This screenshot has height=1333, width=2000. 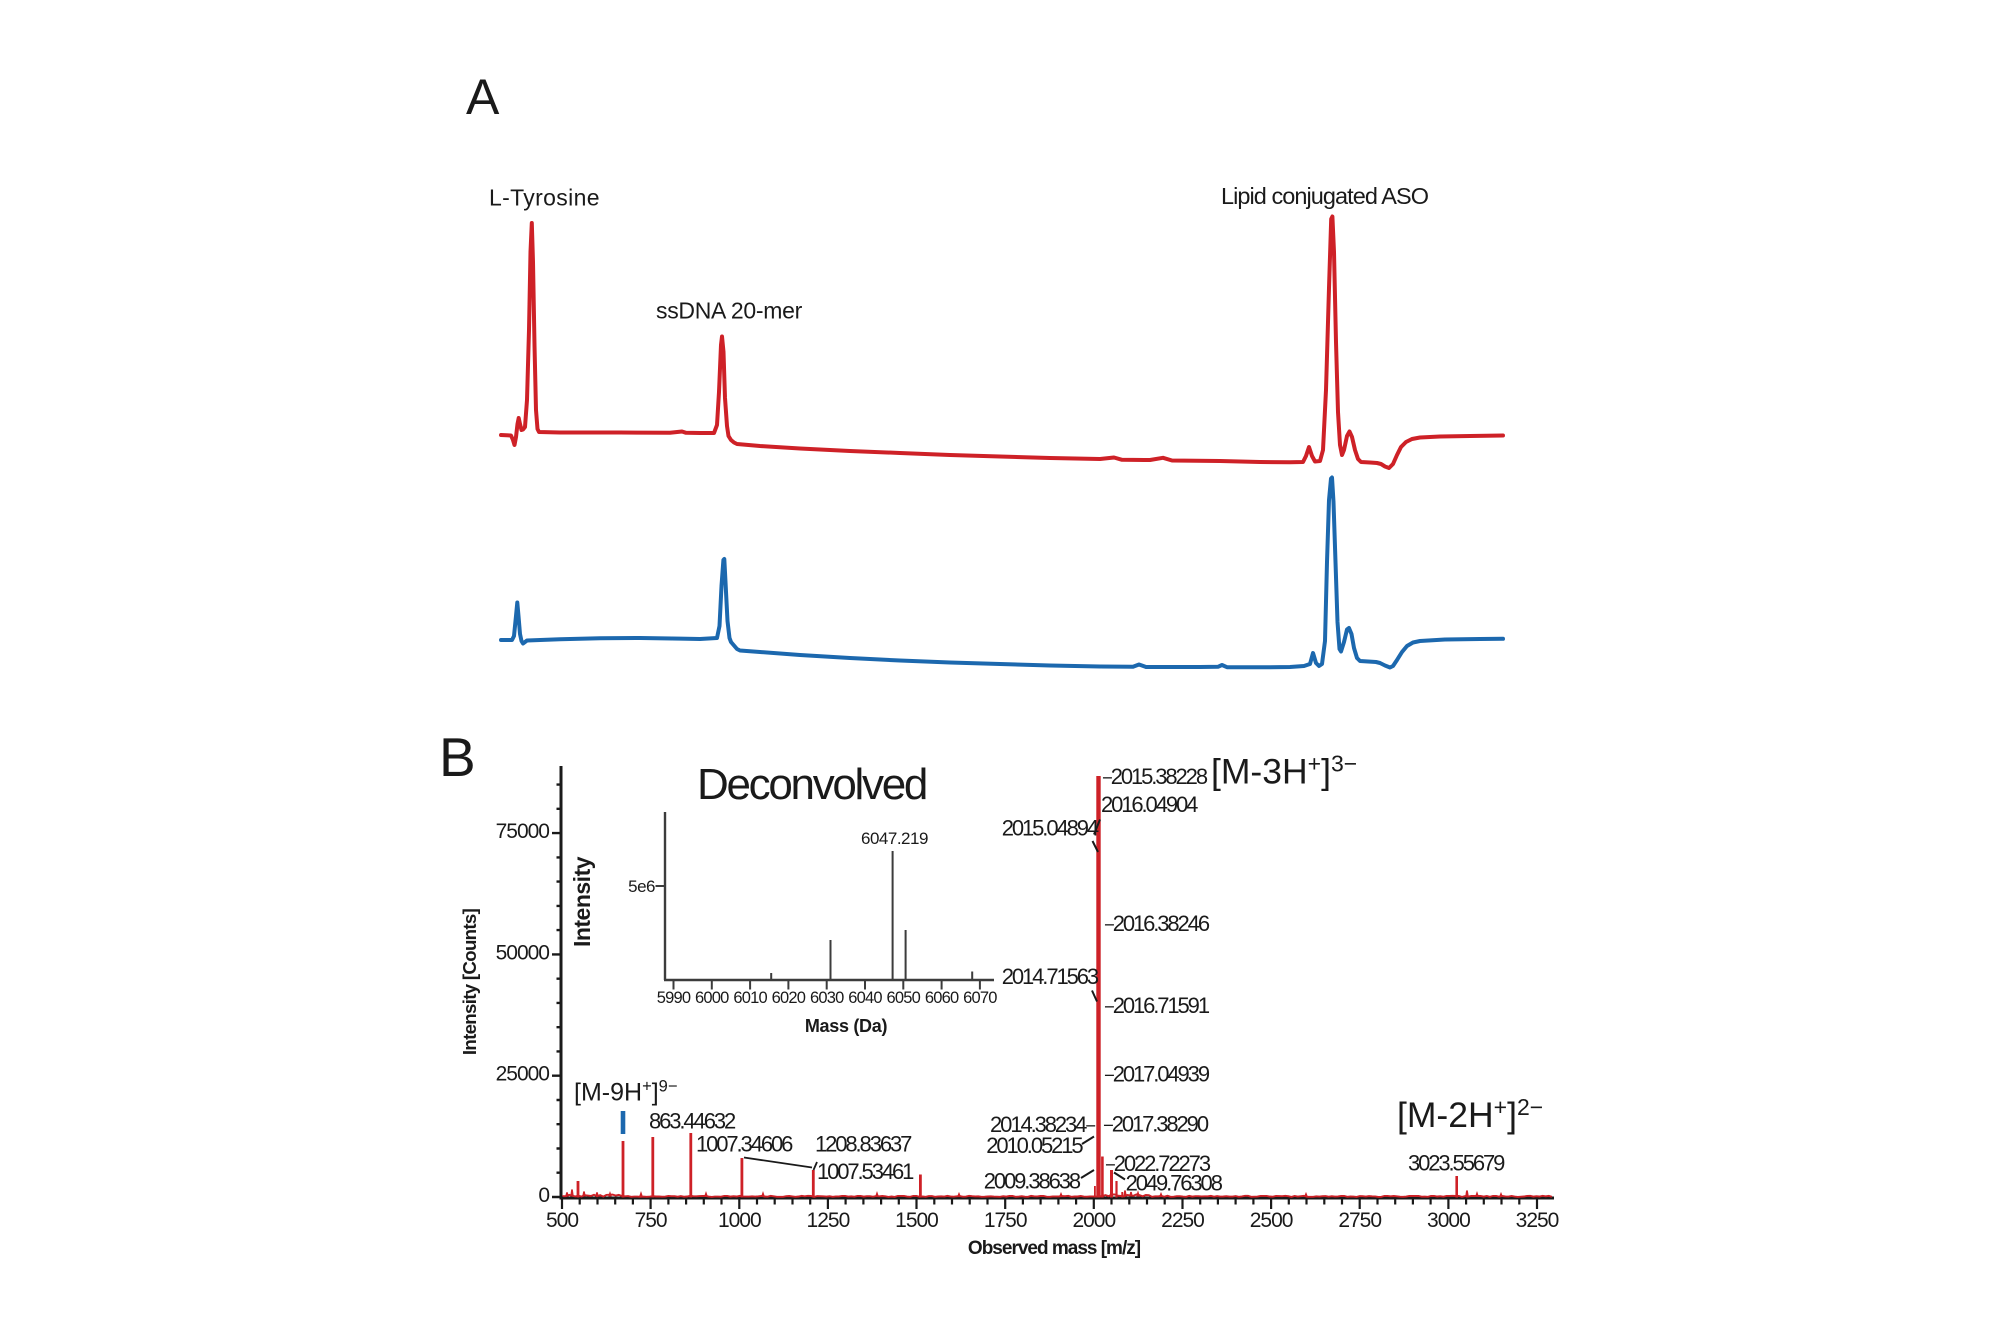 I want to click on svg-text: 50000, so click(x=523, y=952).